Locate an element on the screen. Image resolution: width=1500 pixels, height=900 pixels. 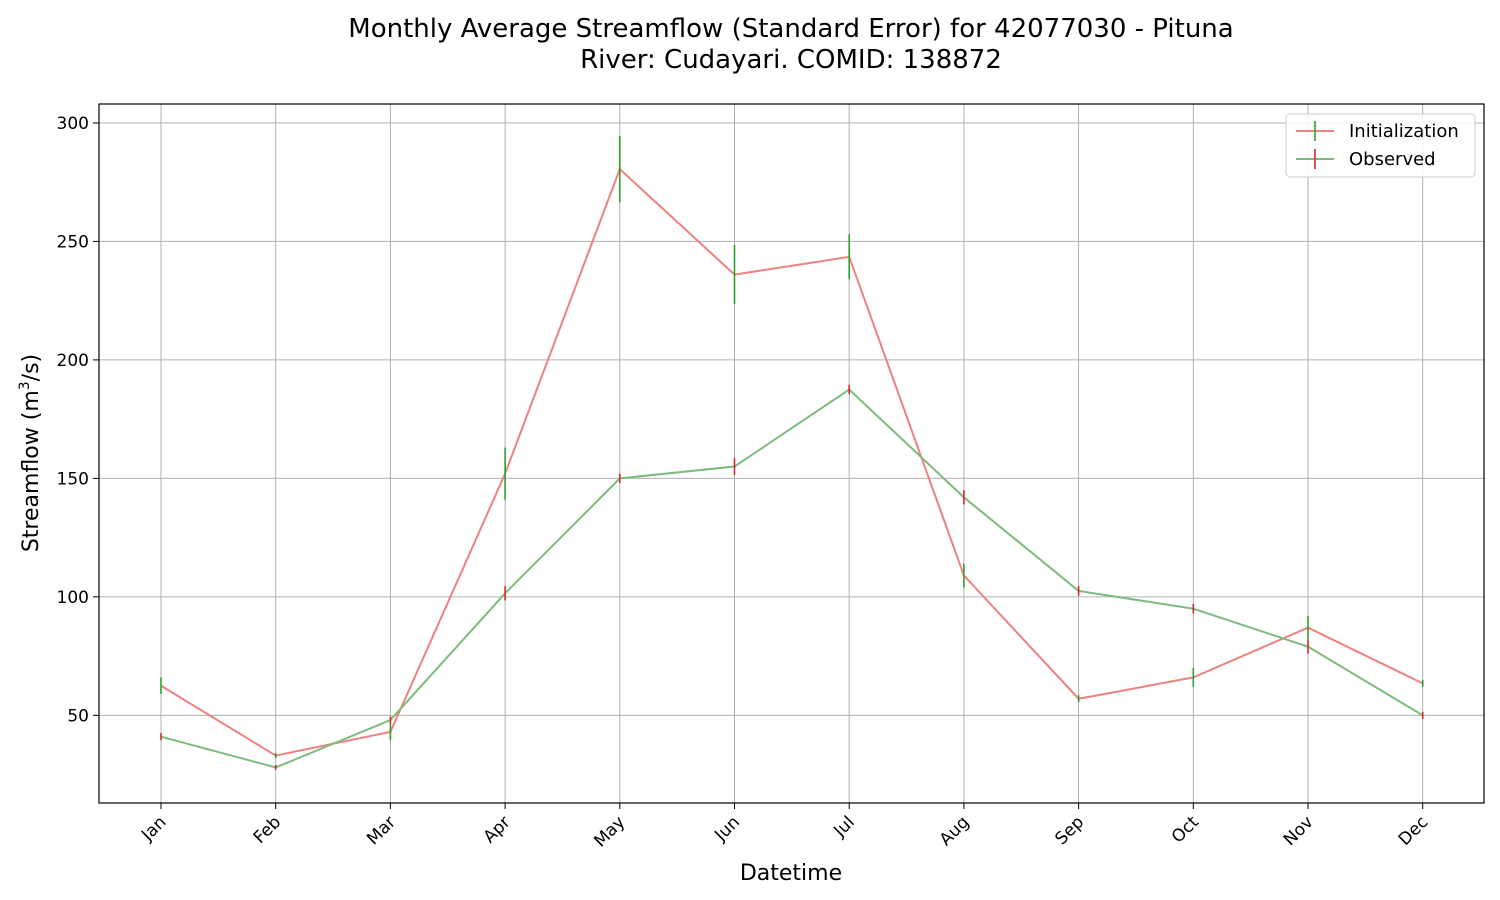
y-axis-label-sup: 3 is located at coordinates (25, 385).